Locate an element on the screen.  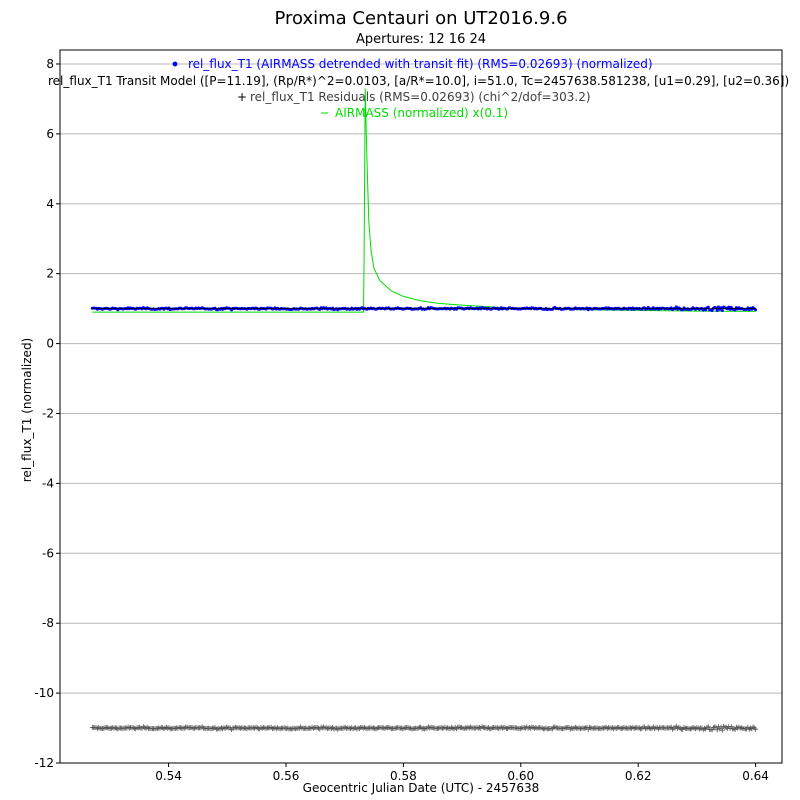
y-tick-label: 6 is located at coordinates (50, 134).